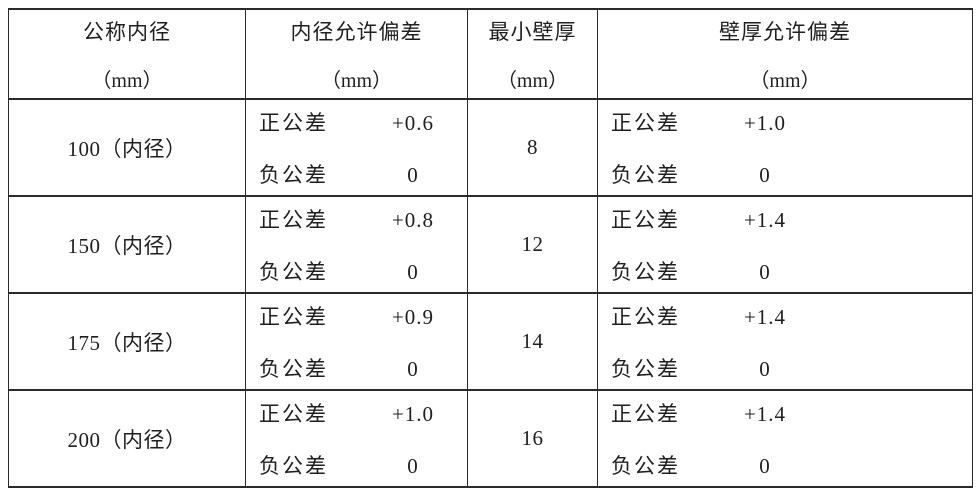  Describe the element at coordinates (413, 316) in the screenshot. I see `positive-tolerance-value: +0.9` at that location.